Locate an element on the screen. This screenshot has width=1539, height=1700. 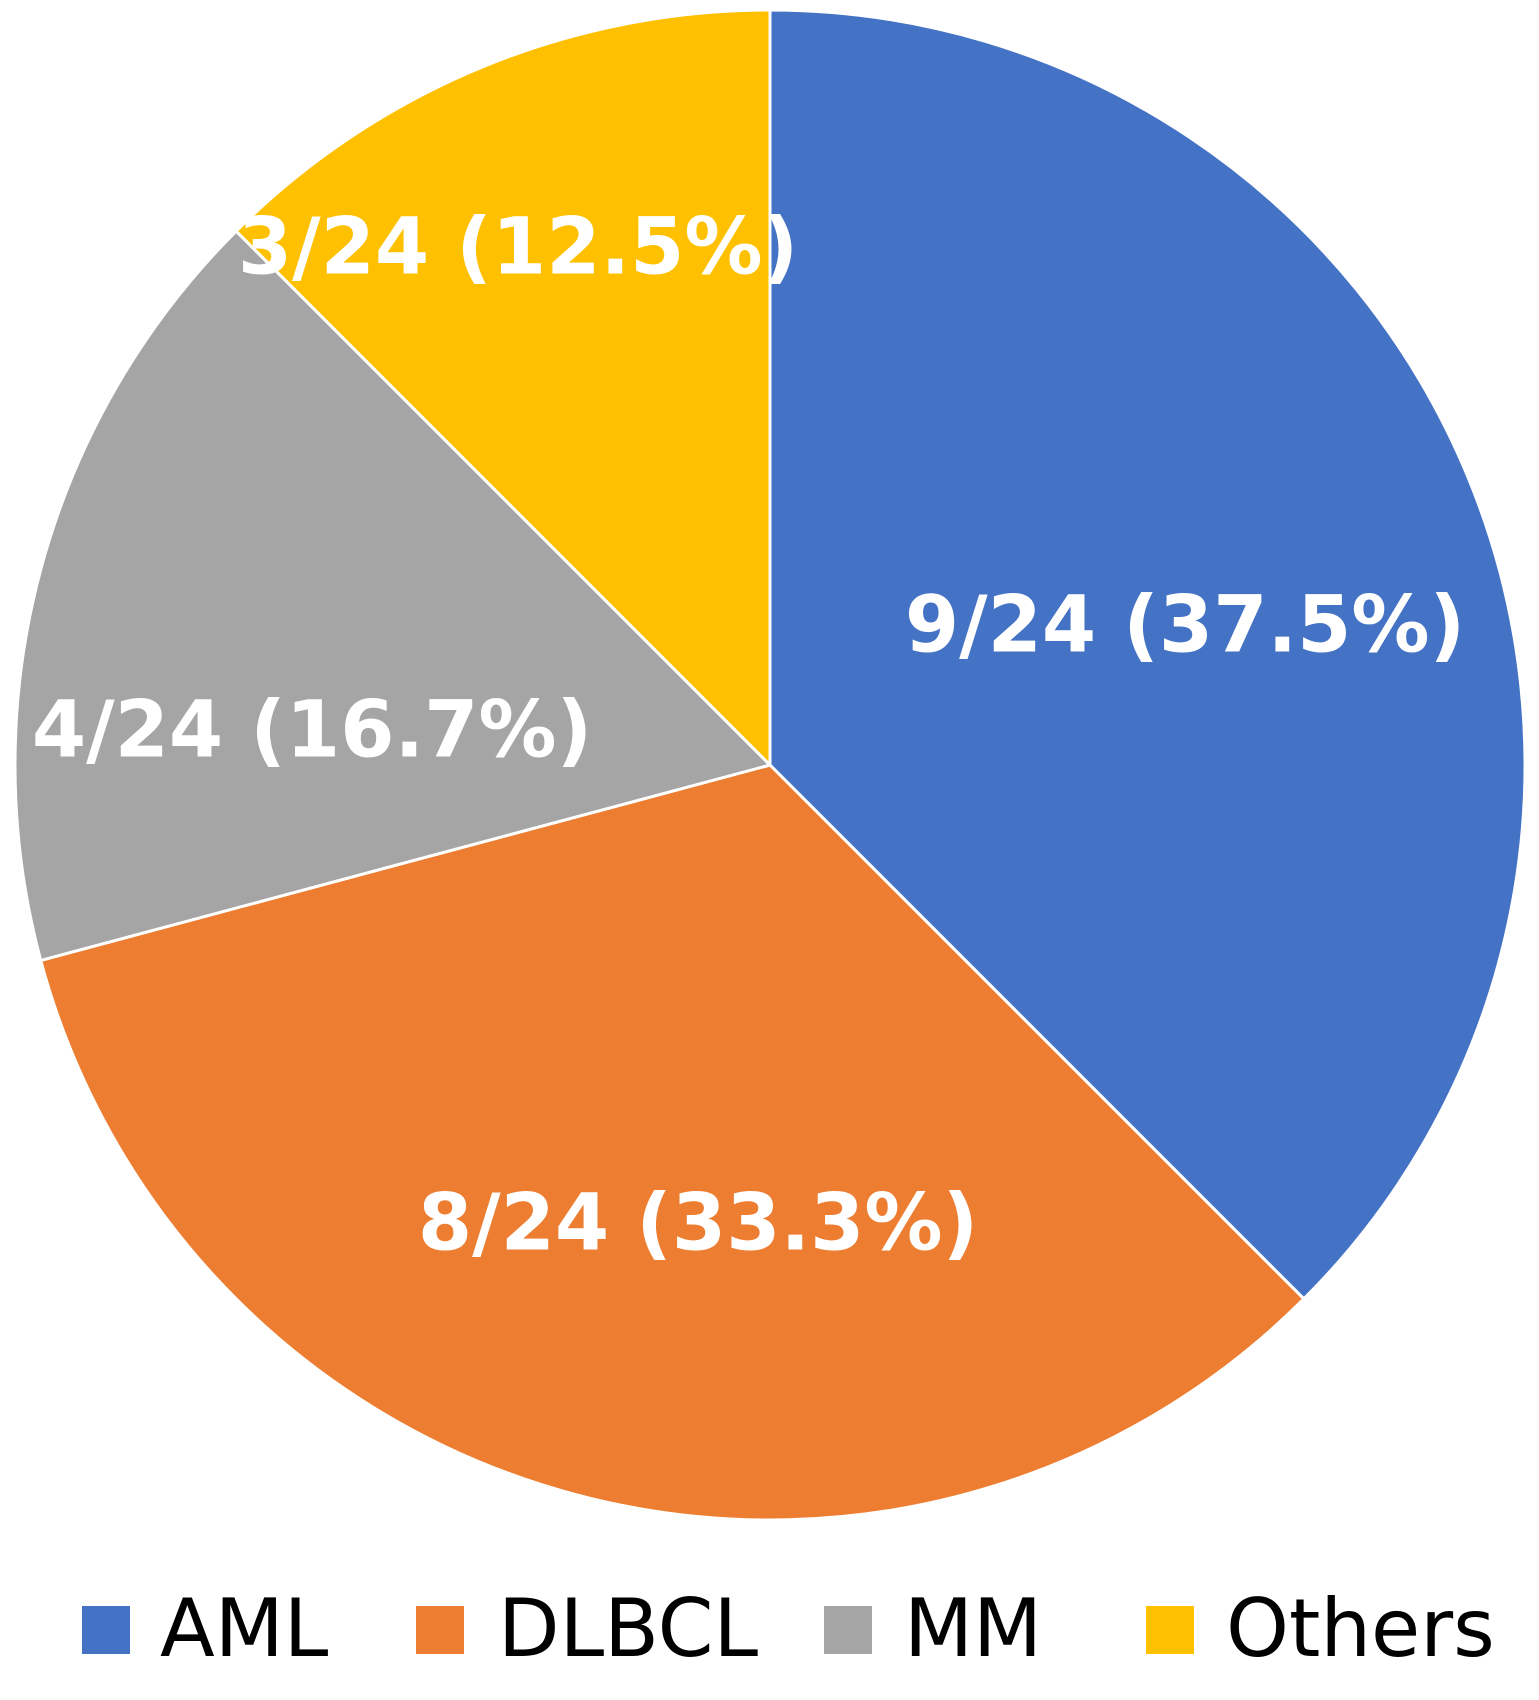
legend-swatch-dlbcl is located at coordinates (440, 1630).